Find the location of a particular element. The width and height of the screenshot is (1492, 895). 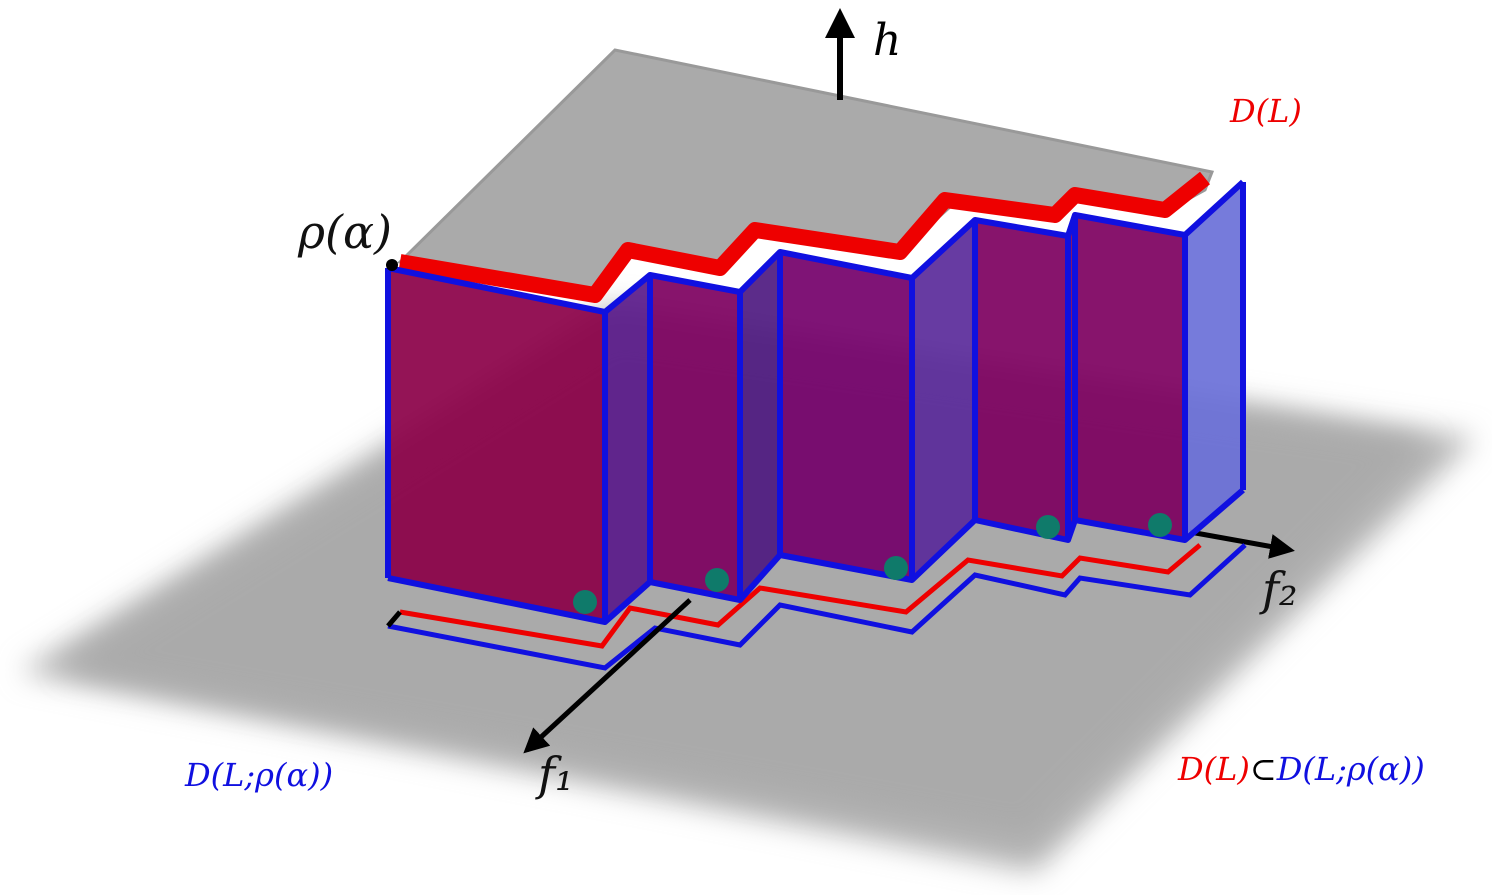

inclusion-right: D(L;ρ(α)) is located at coordinates (1350, 769).